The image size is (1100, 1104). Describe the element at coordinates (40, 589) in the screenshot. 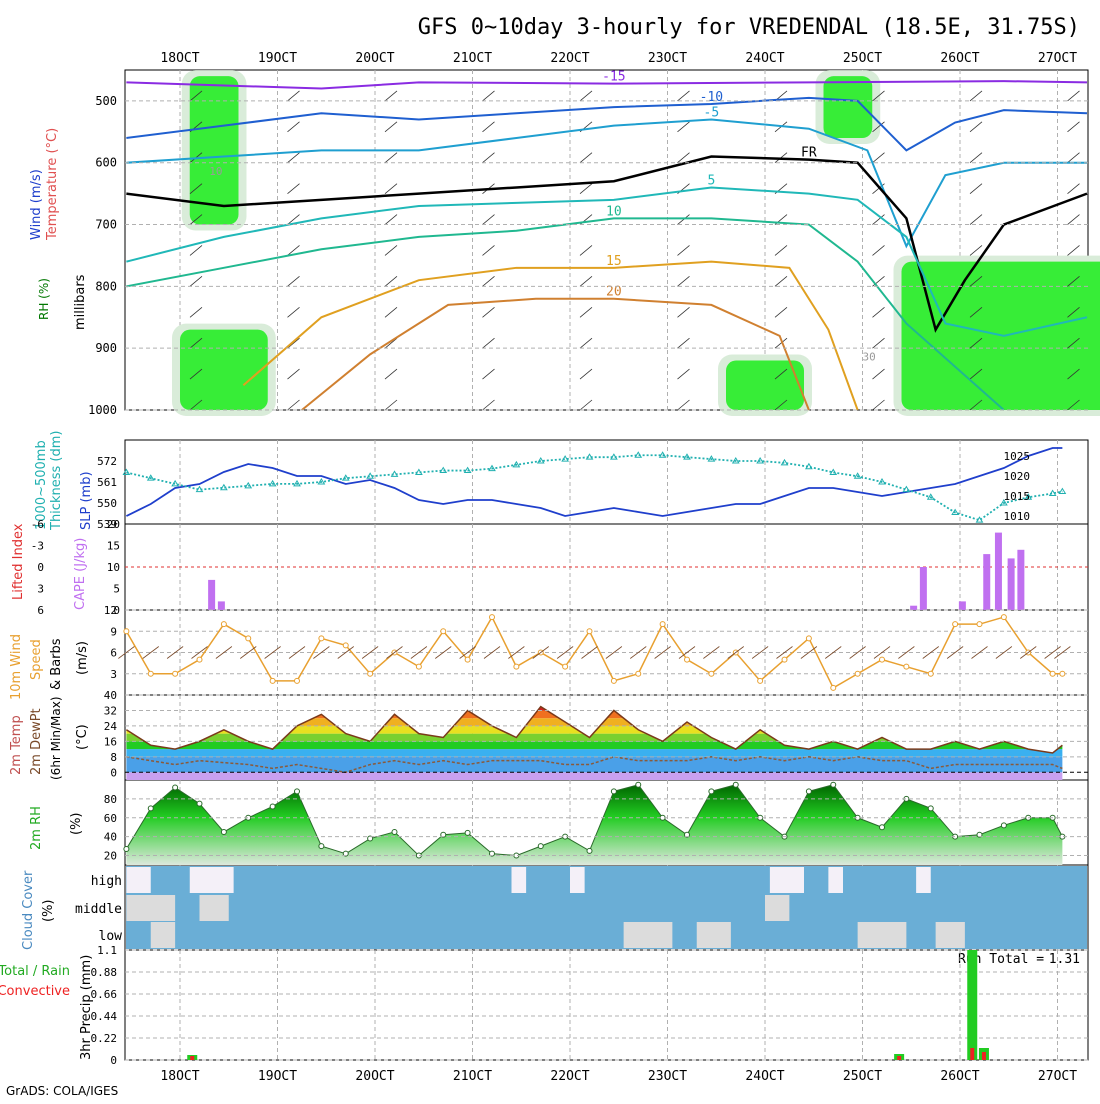

I see `lifted-tick: 3` at that location.